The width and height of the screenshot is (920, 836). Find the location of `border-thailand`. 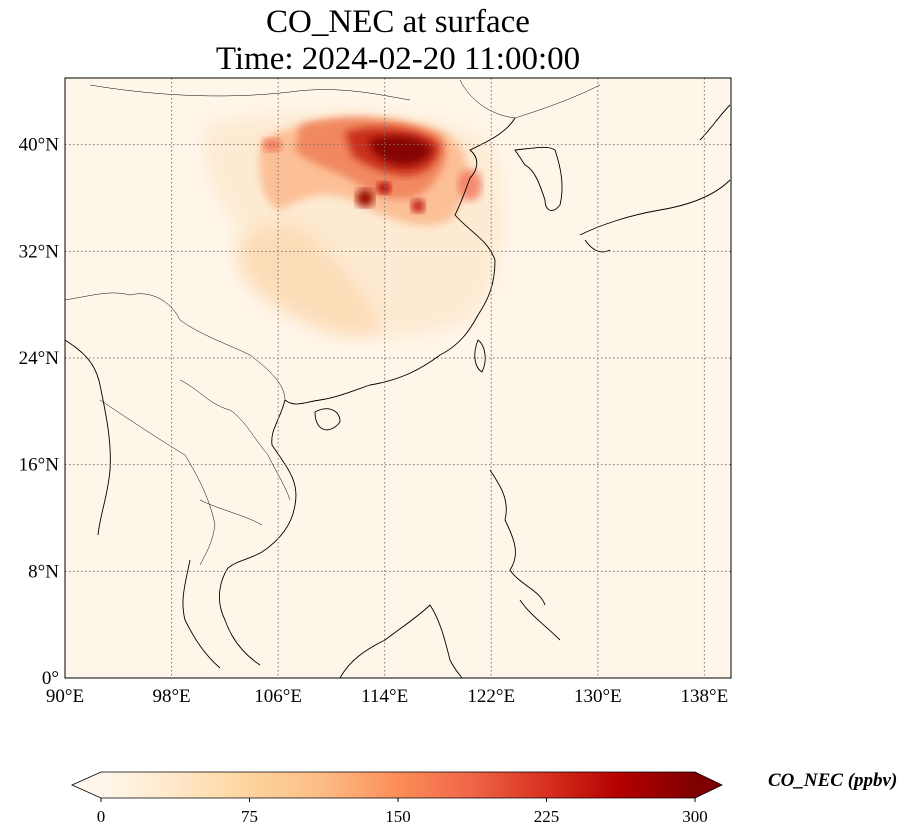

border-thailand is located at coordinates (157, 482).